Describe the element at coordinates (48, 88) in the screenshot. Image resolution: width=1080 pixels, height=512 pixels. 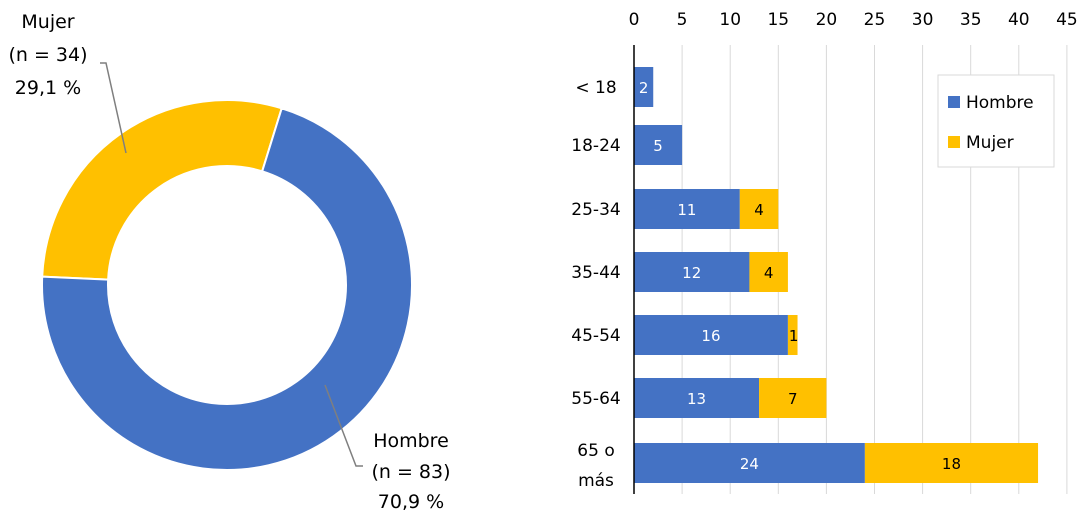
I see `donut-label-mujer-percent: 29,1 %` at that location.